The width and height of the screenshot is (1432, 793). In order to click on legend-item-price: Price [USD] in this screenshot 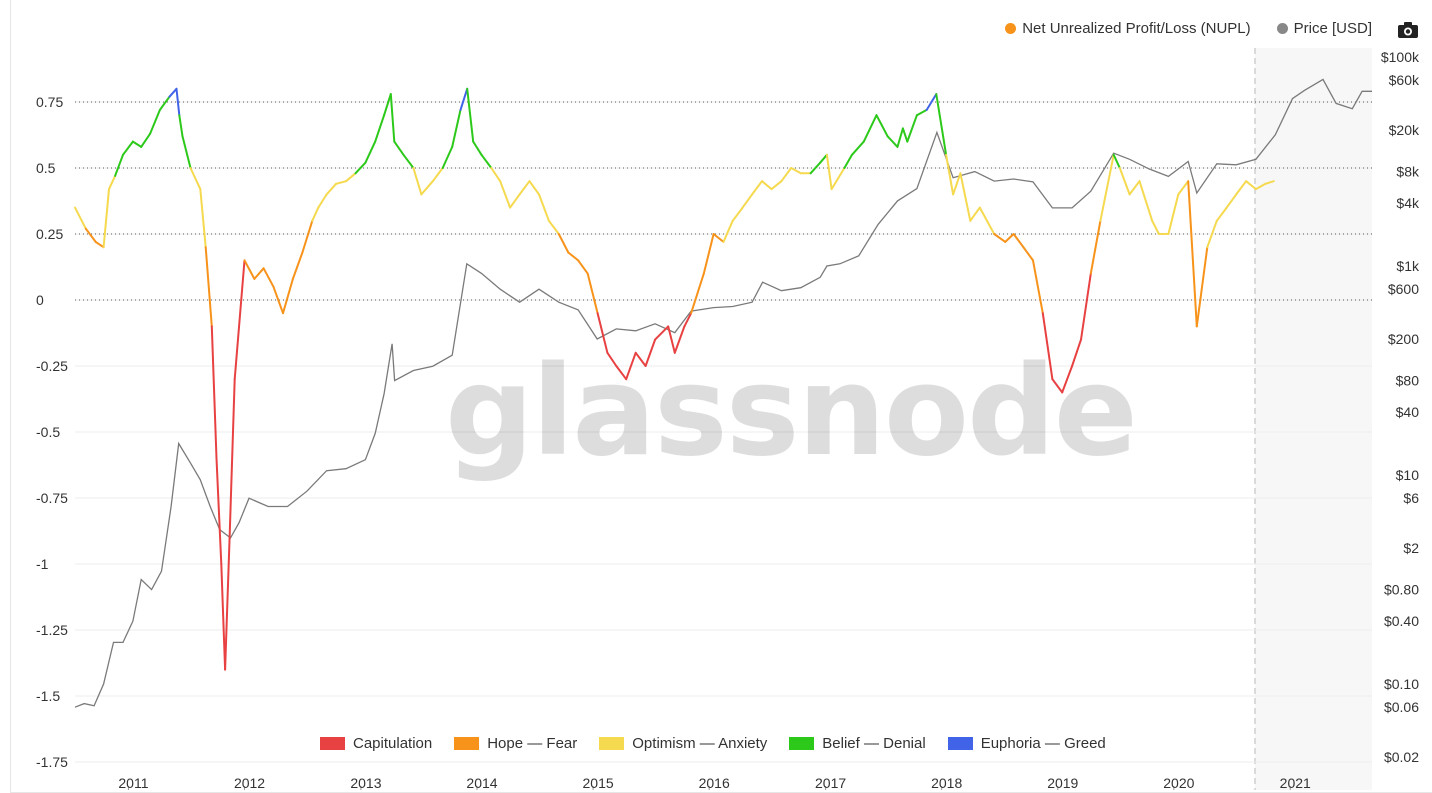, I will do `click(1324, 28)`.